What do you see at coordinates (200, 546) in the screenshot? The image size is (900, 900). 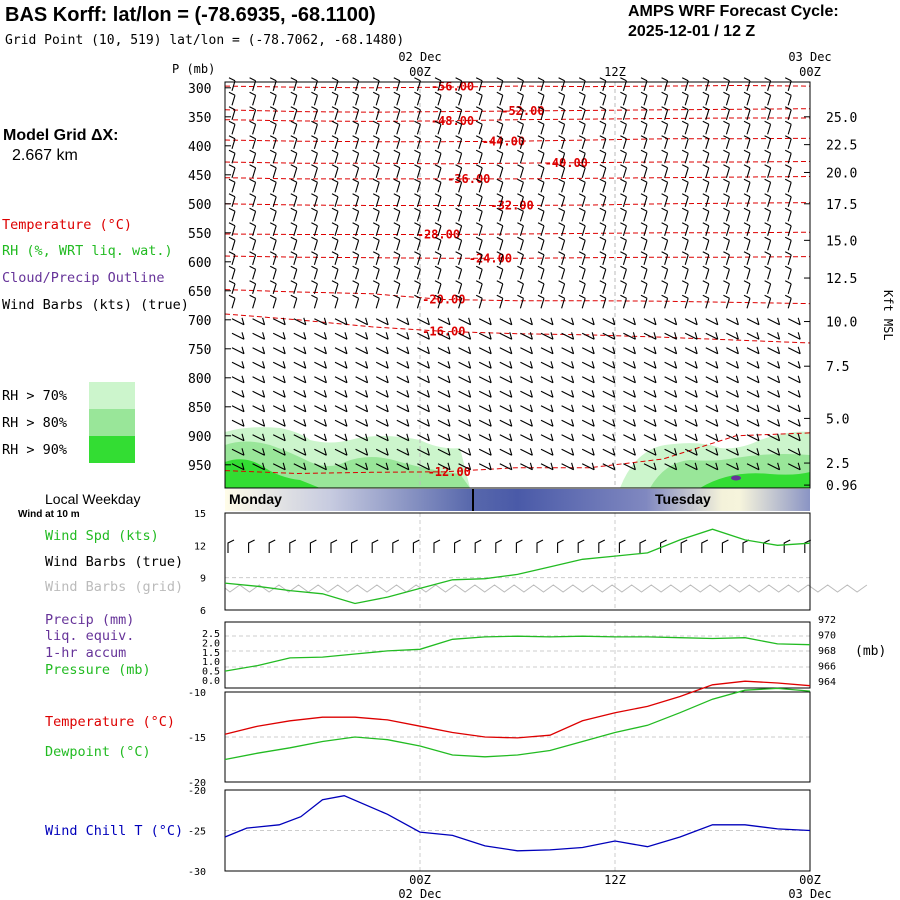 I see `wind-ytick-label: 12` at bounding box center [200, 546].